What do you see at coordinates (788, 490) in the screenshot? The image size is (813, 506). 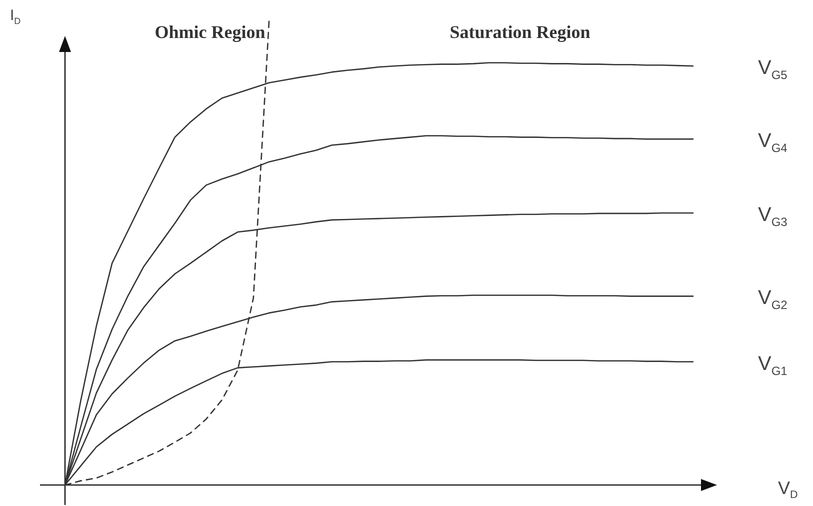 I see `x-axis-title: V$_{D}$` at bounding box center [788, 490].